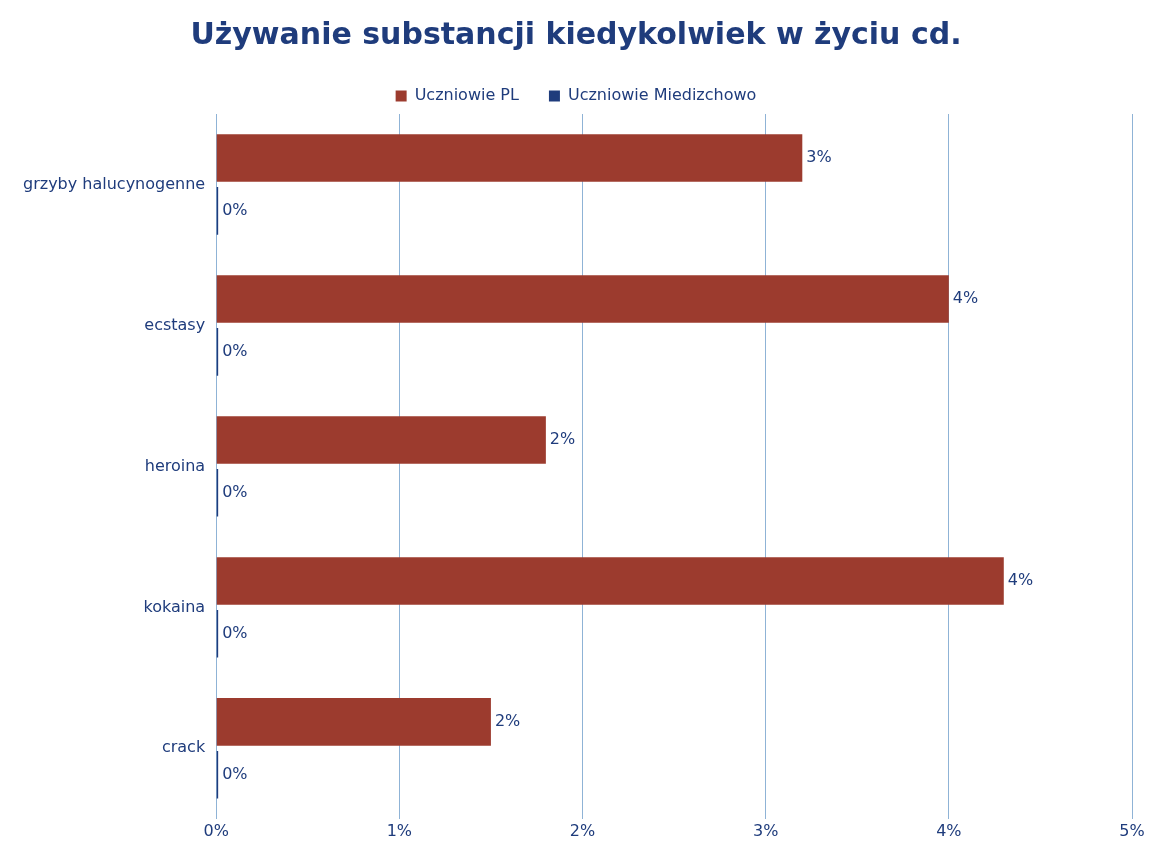 The width and height of the screenshot is (1172, 854). Describe the element at coordinates (114, 183) in the screenshot. I see `y-tick-label: grzyby halucynogenne` at that location.